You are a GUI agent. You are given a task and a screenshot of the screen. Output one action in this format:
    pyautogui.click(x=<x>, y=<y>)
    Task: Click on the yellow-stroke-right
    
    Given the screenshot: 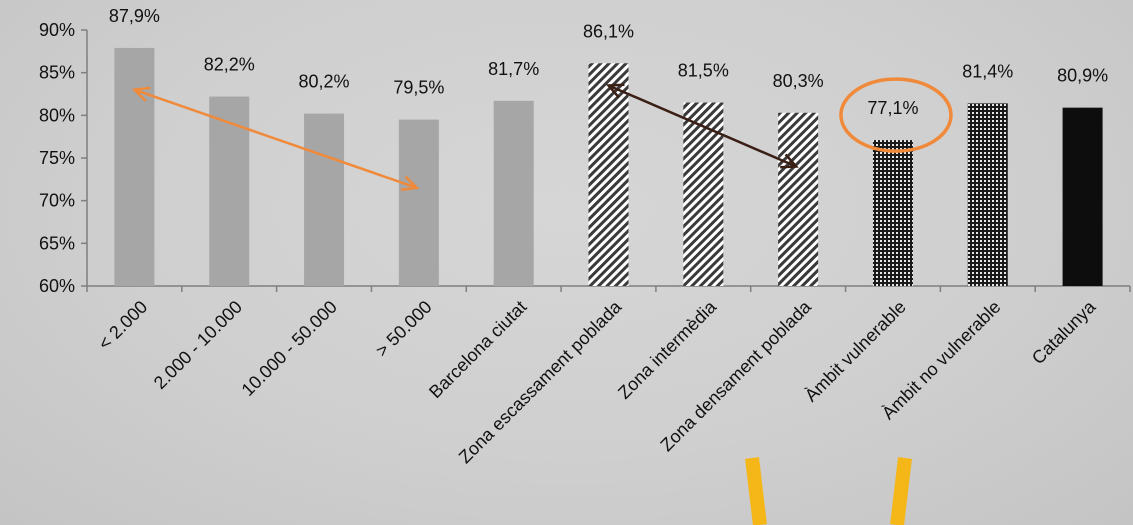 What is the action you would take?
    pyautogui.click(x=901, y=491)
    